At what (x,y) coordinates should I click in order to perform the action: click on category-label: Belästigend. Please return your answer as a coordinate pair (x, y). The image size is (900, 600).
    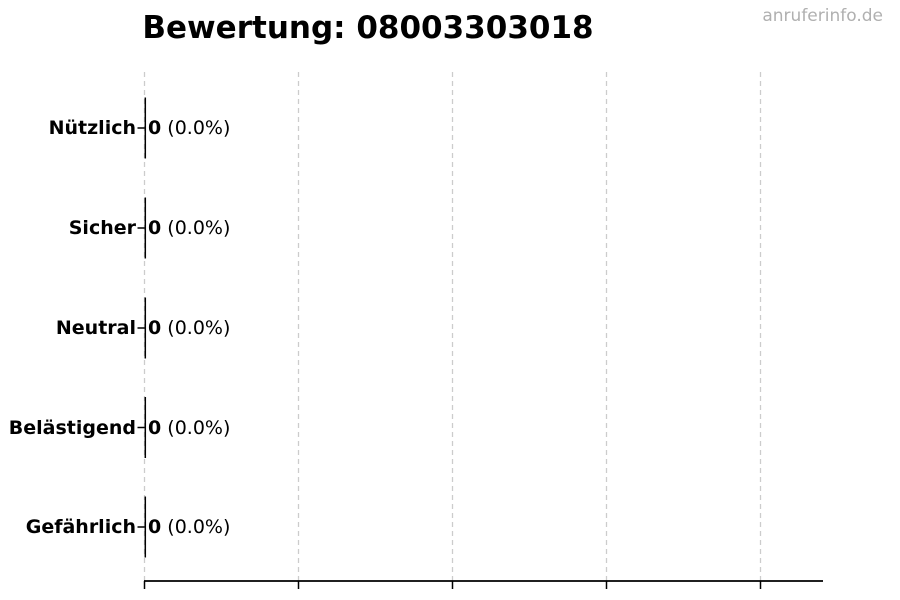
    Looking at the image, I should click on (72, 427).